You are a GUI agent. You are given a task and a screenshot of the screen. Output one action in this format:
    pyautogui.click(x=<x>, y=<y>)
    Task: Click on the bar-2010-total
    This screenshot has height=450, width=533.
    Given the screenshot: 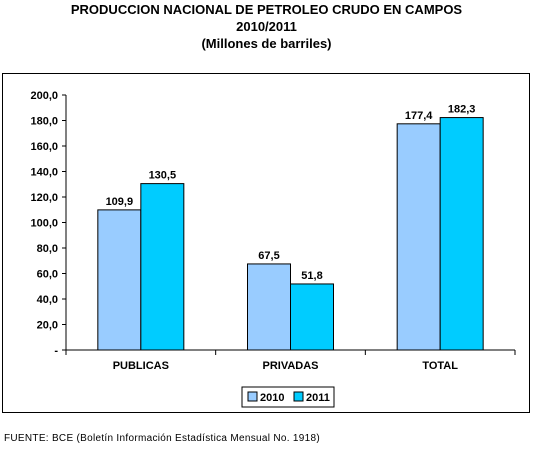 What is the action you would take?
    pyautogui.click(x=418, y=237)
    